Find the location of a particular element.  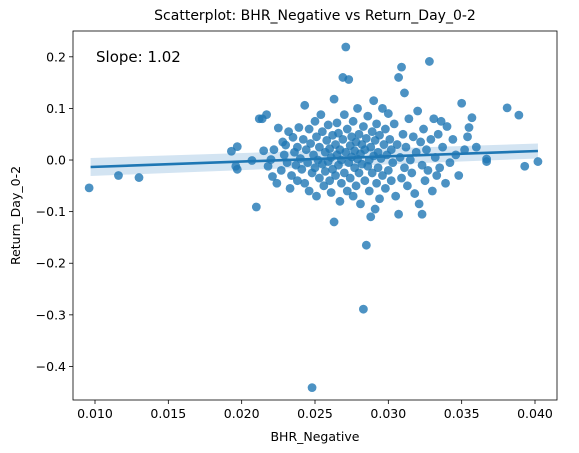

y-axis: 0.2 0.1 0.0 −0.1 −0.2 −0.3 −0.4 is located at coordinates (54, 211).